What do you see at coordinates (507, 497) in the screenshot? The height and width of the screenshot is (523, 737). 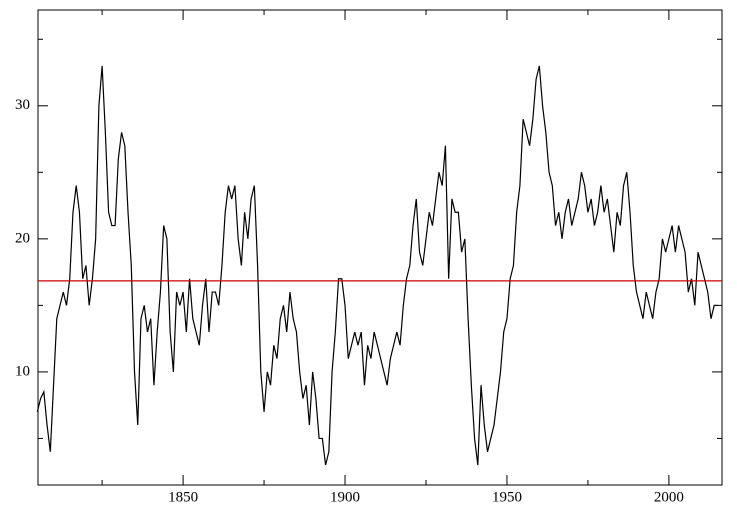 I see `x-tick-label: 1950` at bounding box center [507, 497].